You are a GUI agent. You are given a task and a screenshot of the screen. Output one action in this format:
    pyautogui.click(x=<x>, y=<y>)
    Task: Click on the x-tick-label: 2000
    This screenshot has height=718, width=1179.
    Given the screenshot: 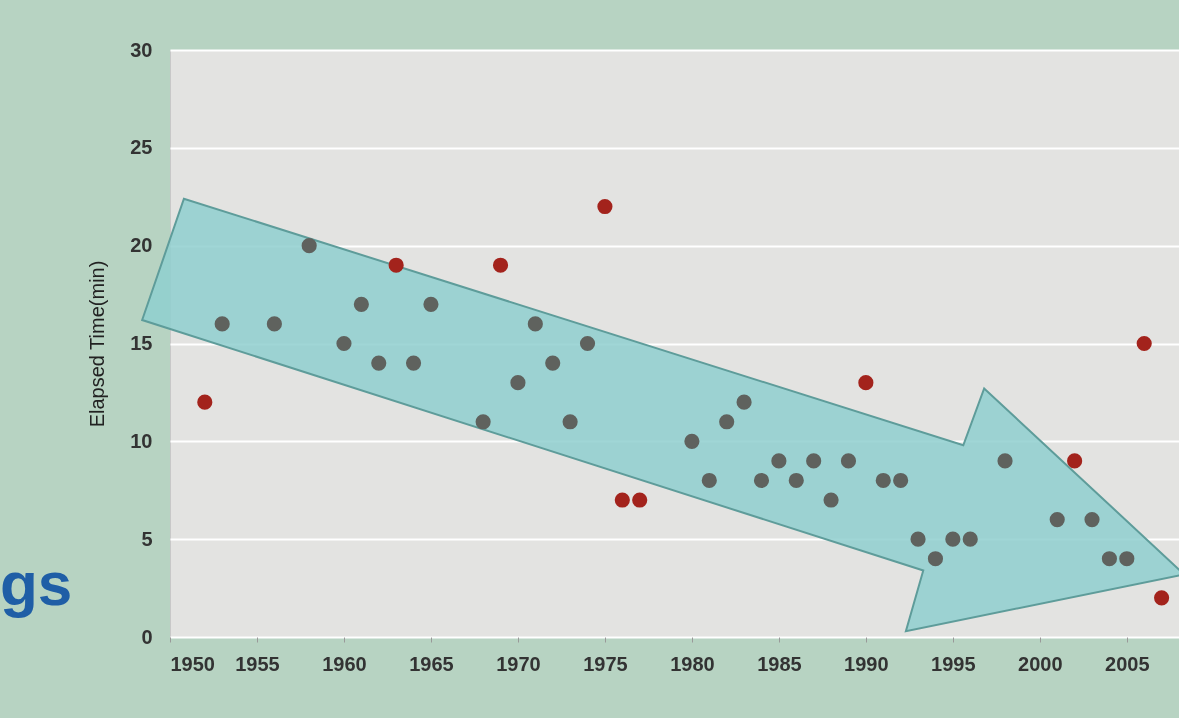 What is the action you would take?
    pyautogui.click(x=1040, y=663)
    